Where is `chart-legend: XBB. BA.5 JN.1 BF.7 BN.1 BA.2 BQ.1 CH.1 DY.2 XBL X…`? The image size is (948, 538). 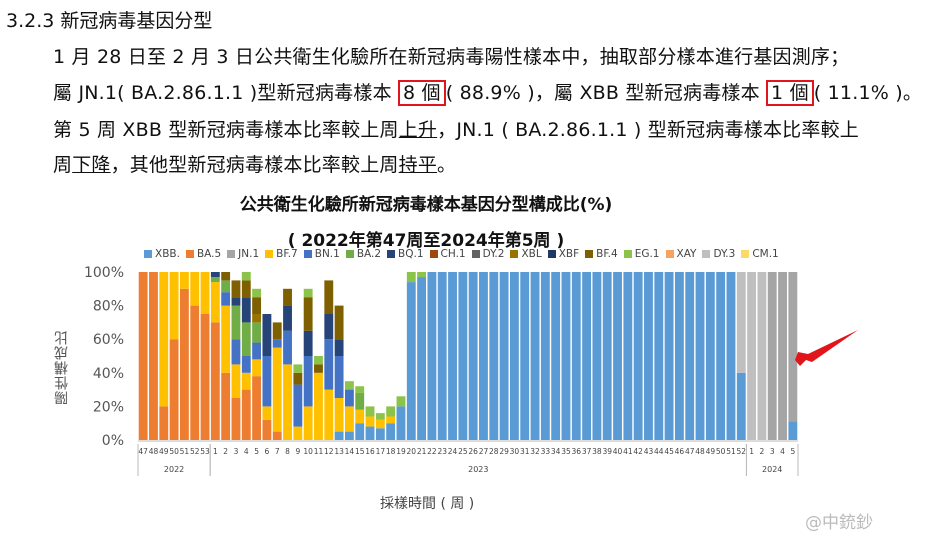 chart-legend: XBB. BA.5 JN.1 BF.7 BN.1 BA.2 BQ.1 CH.1 DY.2 XBL X… is located at coordinates (458, 254).